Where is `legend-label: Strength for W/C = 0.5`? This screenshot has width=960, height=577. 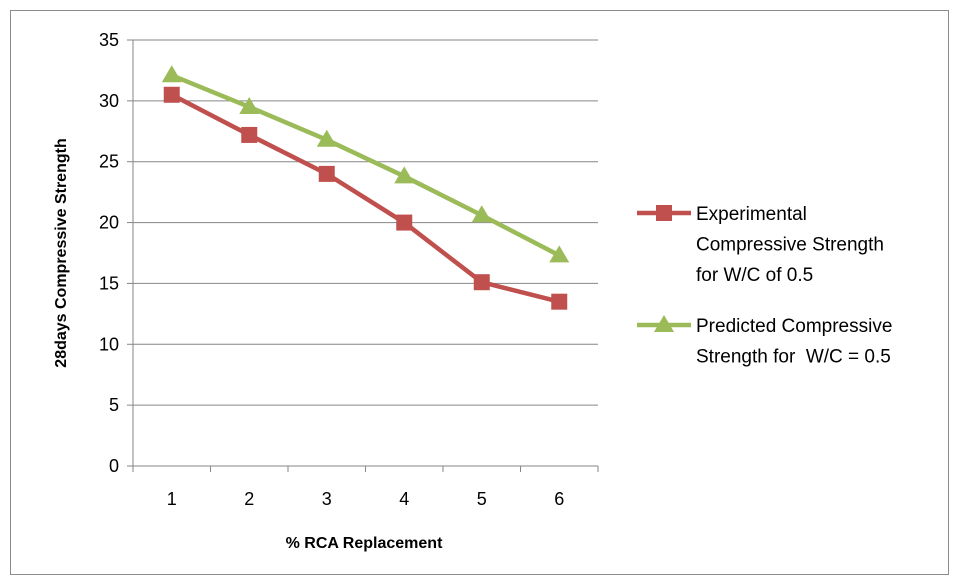 legend-label: Strength for W/C = 0.5 is located at coordinates (793, 357).